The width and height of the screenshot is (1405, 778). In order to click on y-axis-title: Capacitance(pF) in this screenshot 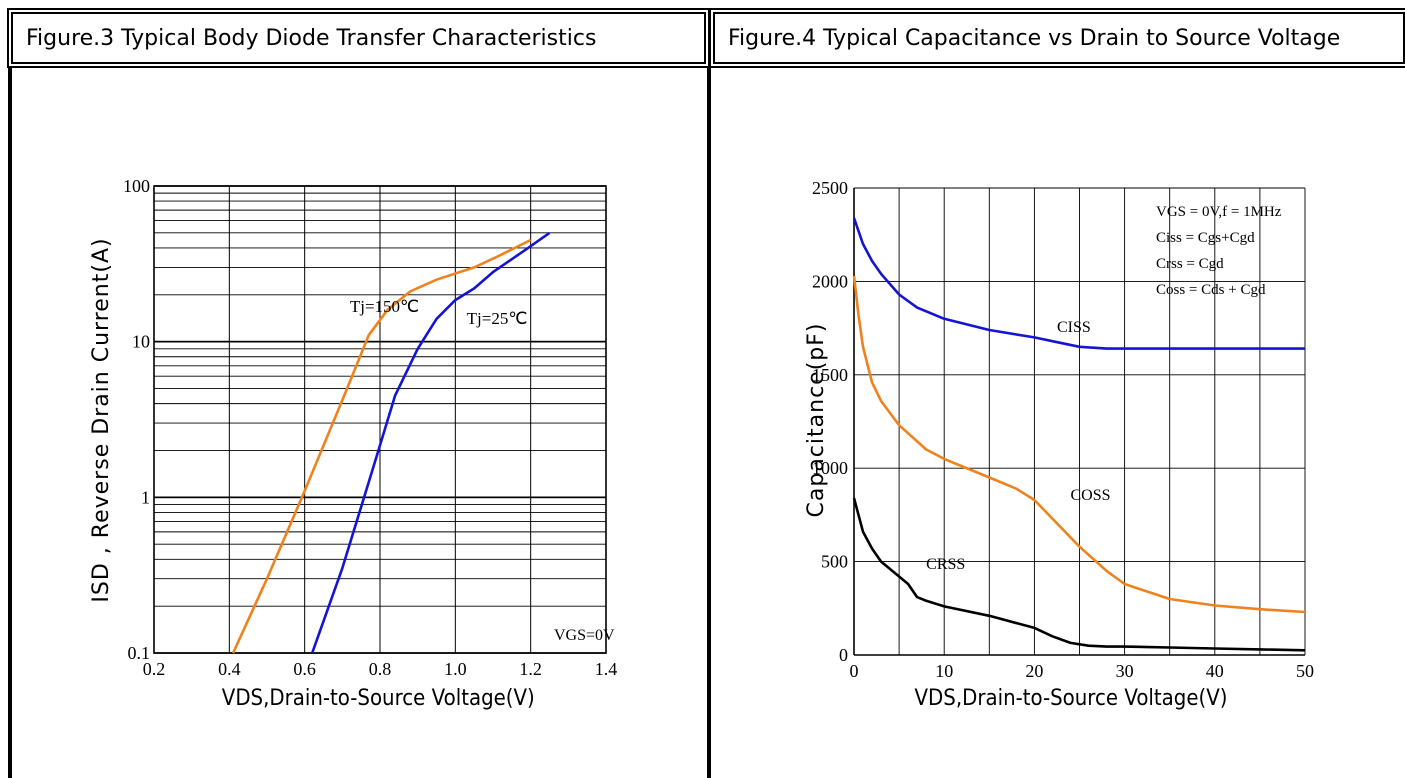, I will do `click(816, 420)`.